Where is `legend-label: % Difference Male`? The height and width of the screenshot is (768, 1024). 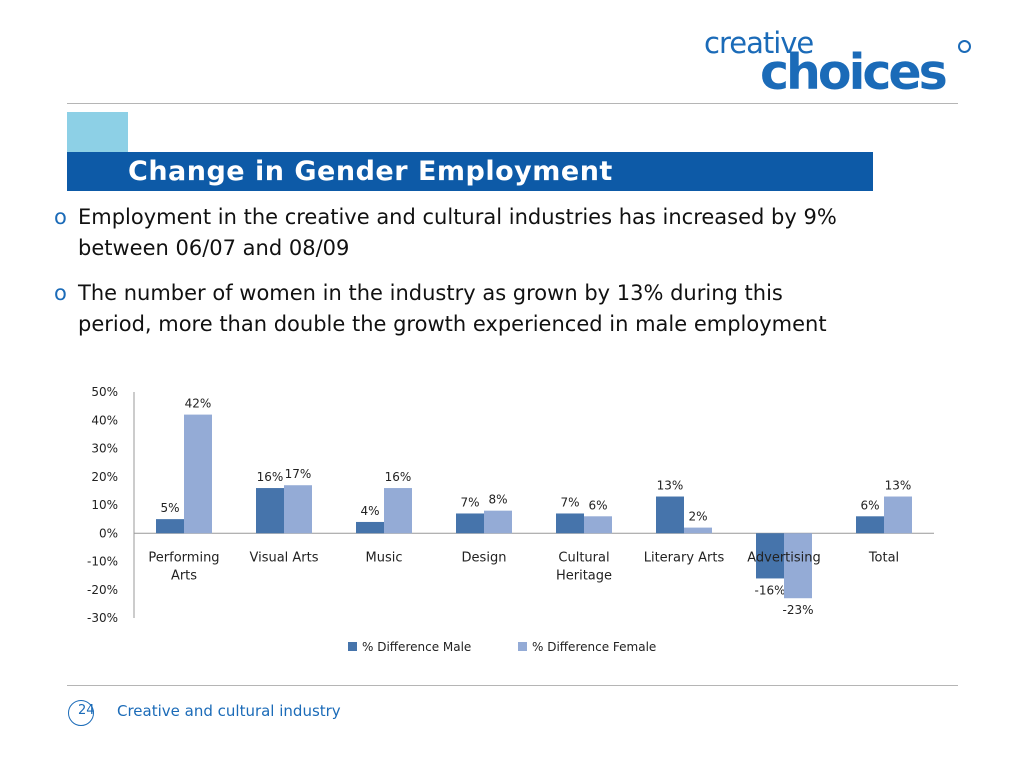
legend-label: % Difference Male is located at coordinates (416, 647).